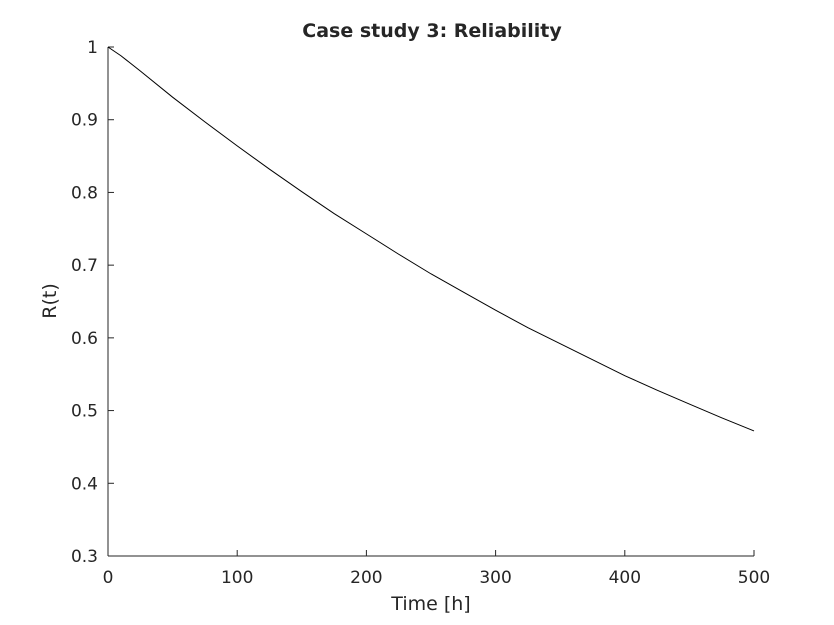 This screenshot has width=834, height=625. Describe the element at coordinates (92, 48) in the screenshot. I see `y-tick-label: 1` at that location.